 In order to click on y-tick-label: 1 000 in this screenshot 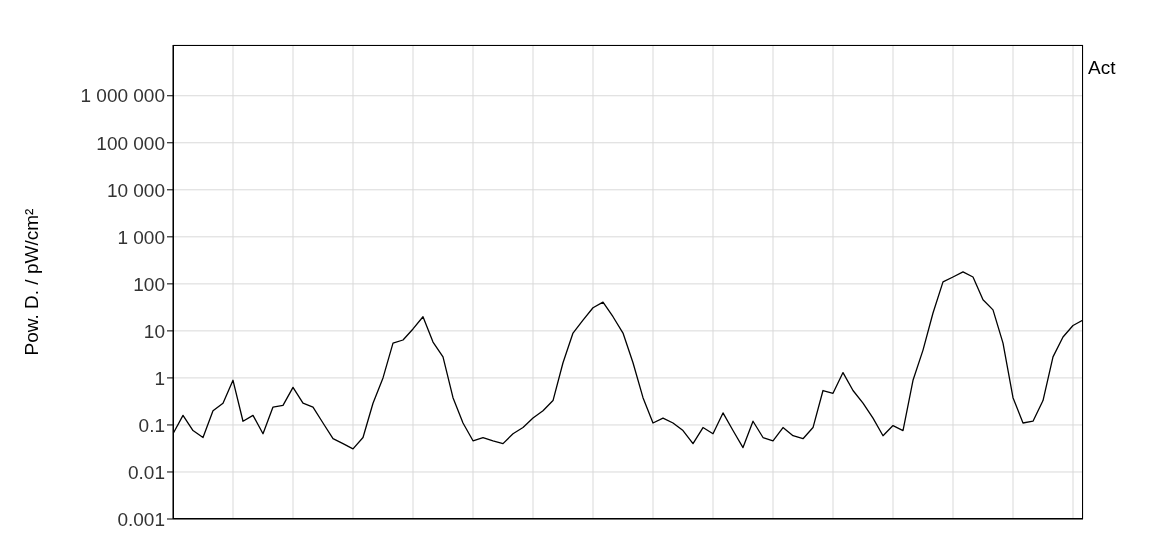, I will do `click(141, 237)`.